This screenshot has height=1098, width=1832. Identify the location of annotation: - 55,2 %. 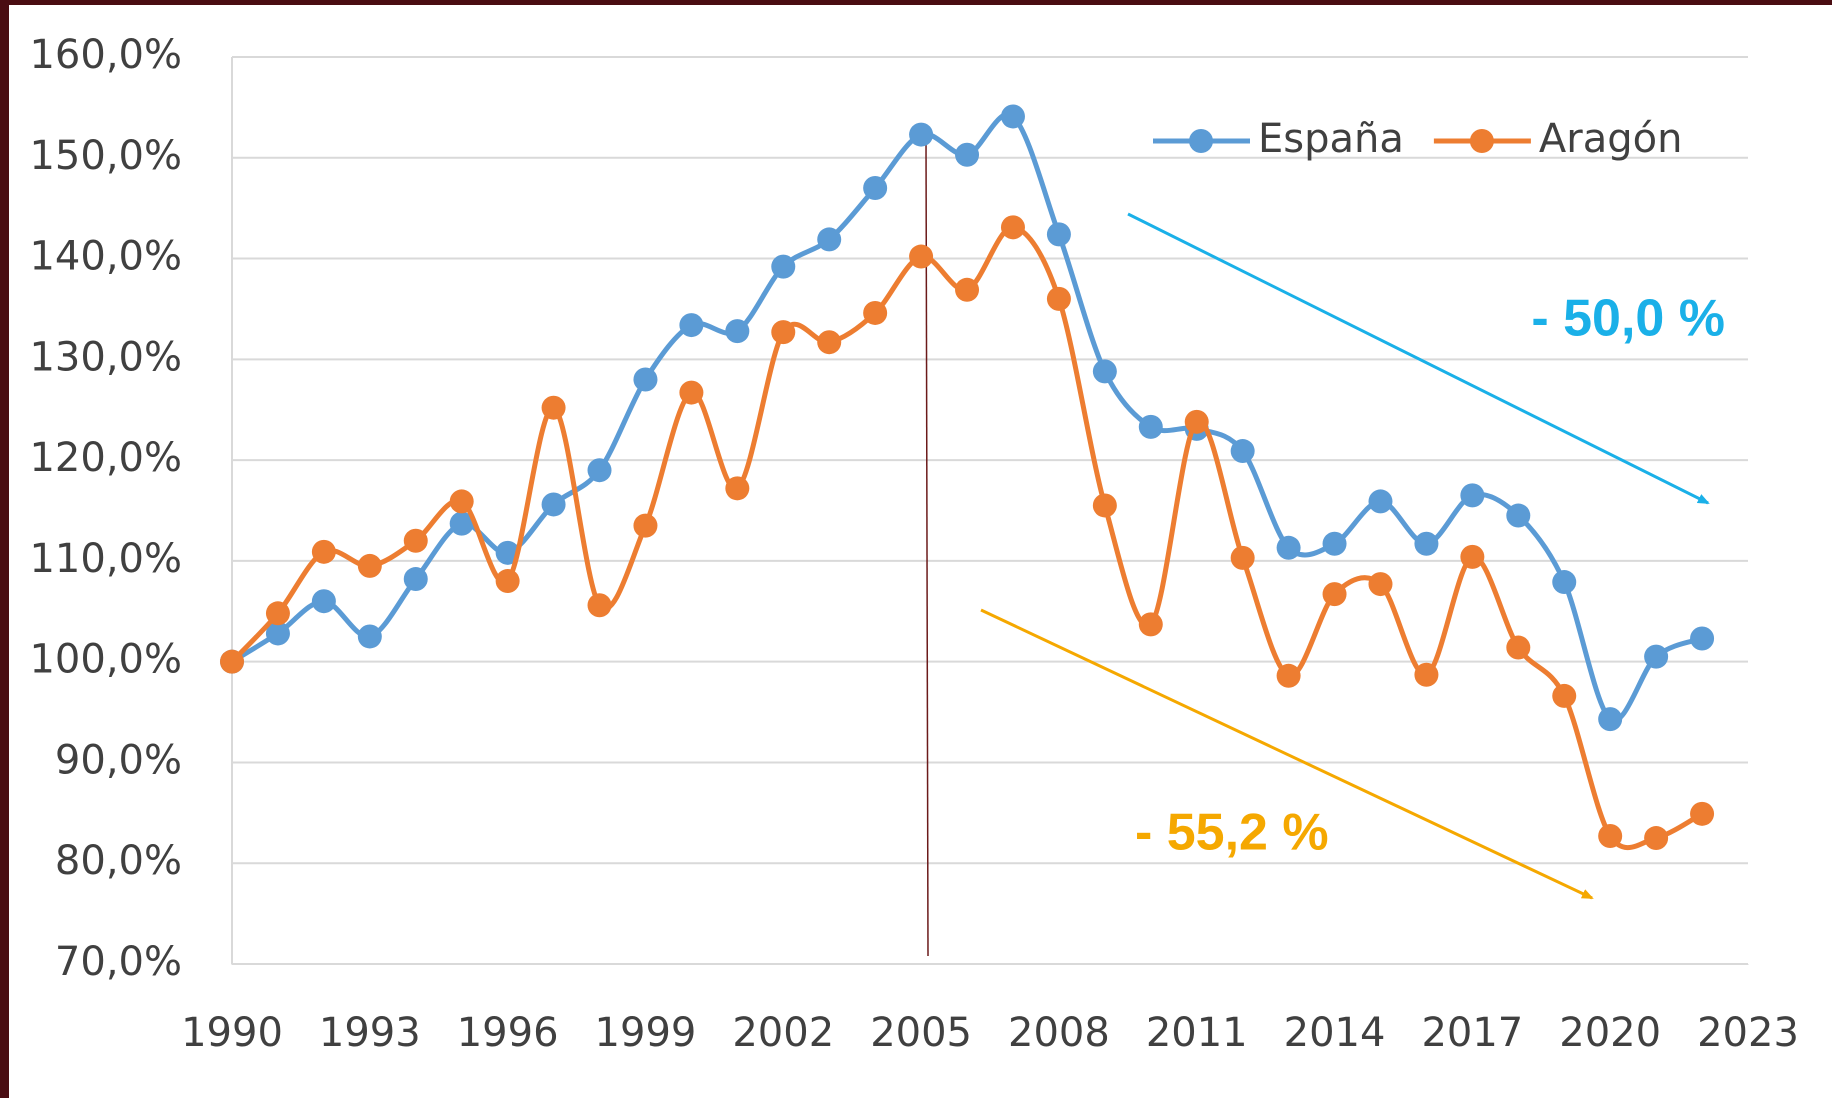
(1232, 833).